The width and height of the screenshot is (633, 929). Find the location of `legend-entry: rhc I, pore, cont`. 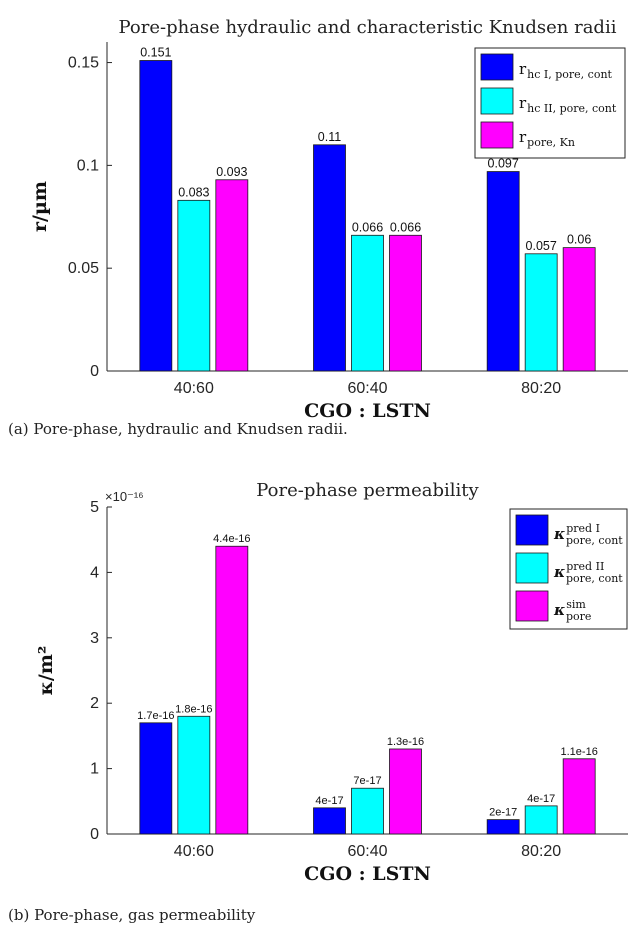

legend-entry: rhc I, pore, cont is located at coordinates (566, 70).